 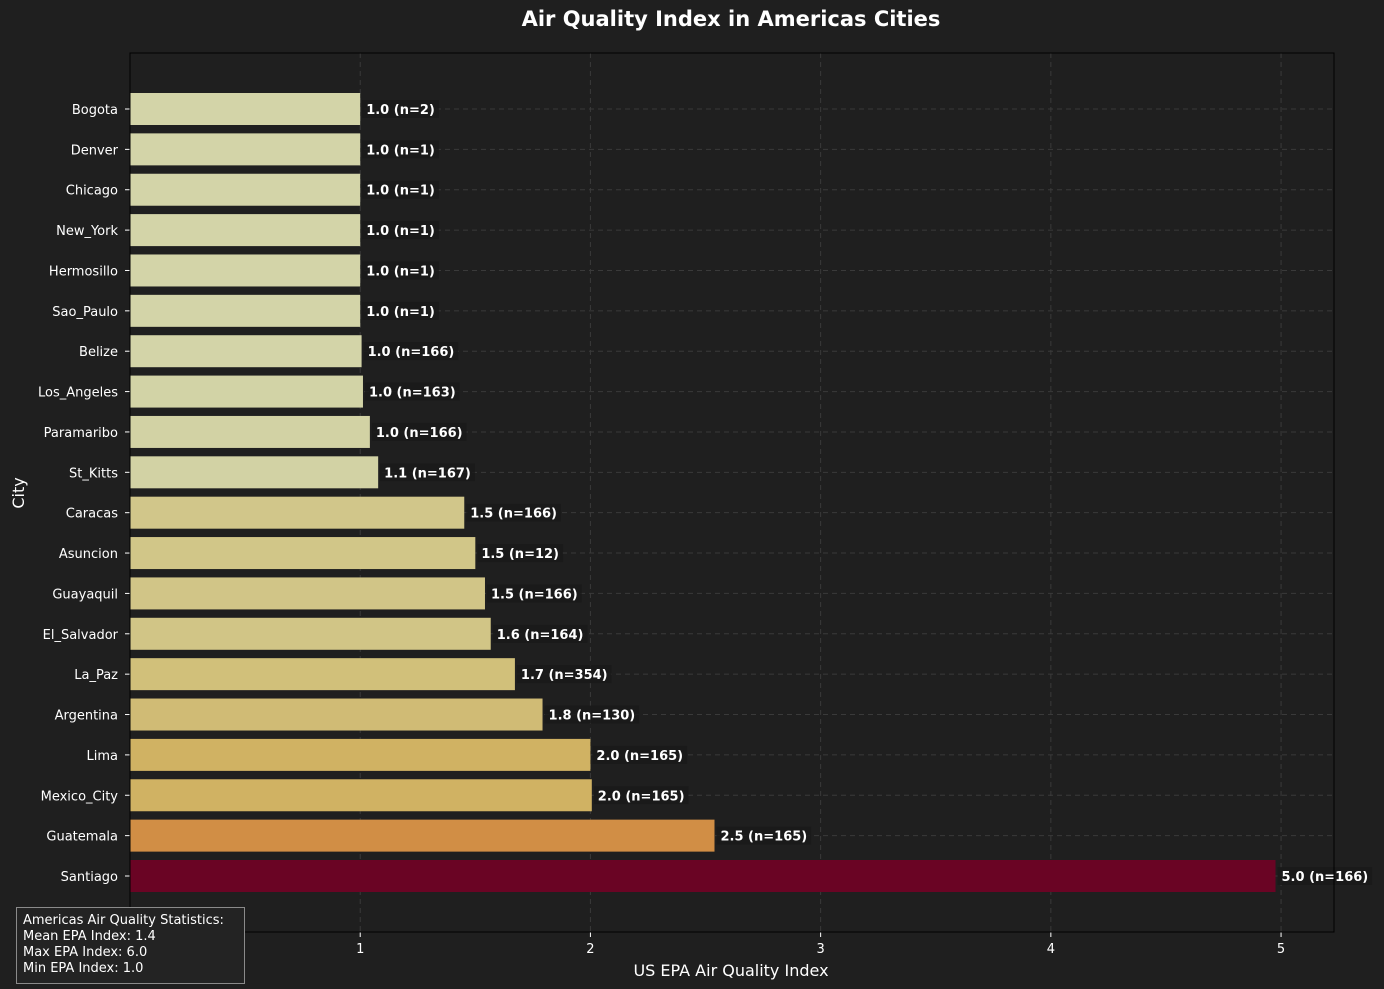 I want to click on x-tick-label: 3, so click(x=820, y=949).